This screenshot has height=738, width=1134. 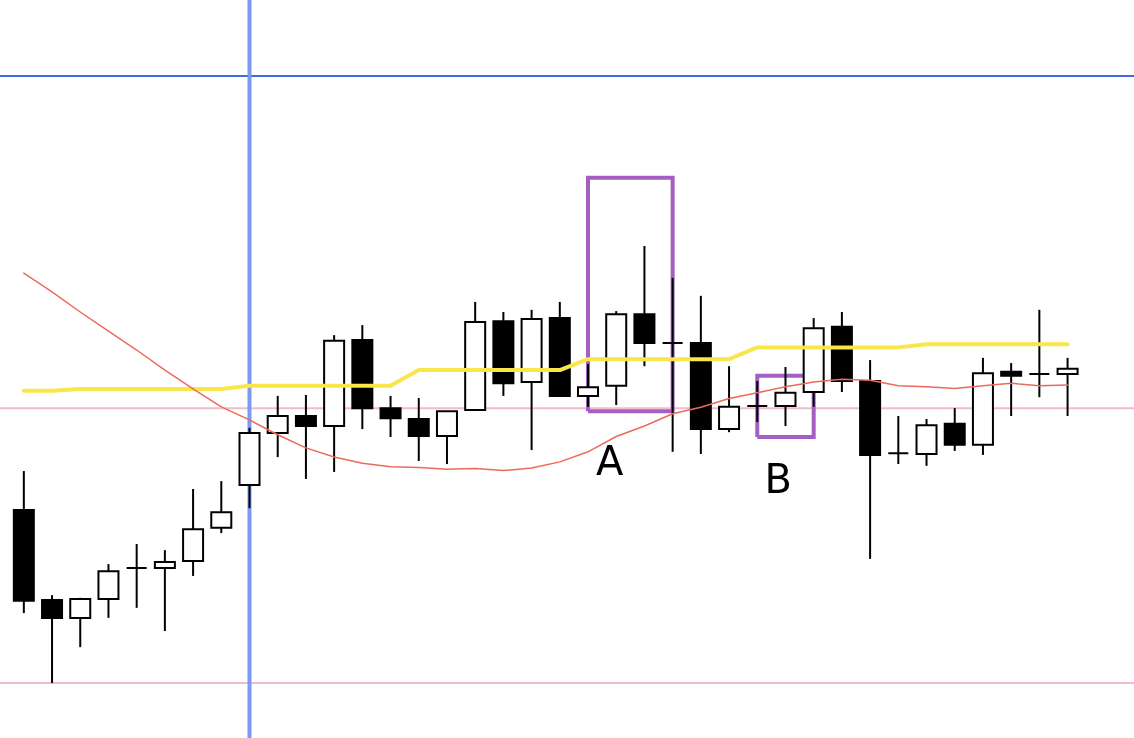 What do you see at coordinates (610, 461) in the screenshot?
I see `annotation: A` at bounding box center [610, 461].